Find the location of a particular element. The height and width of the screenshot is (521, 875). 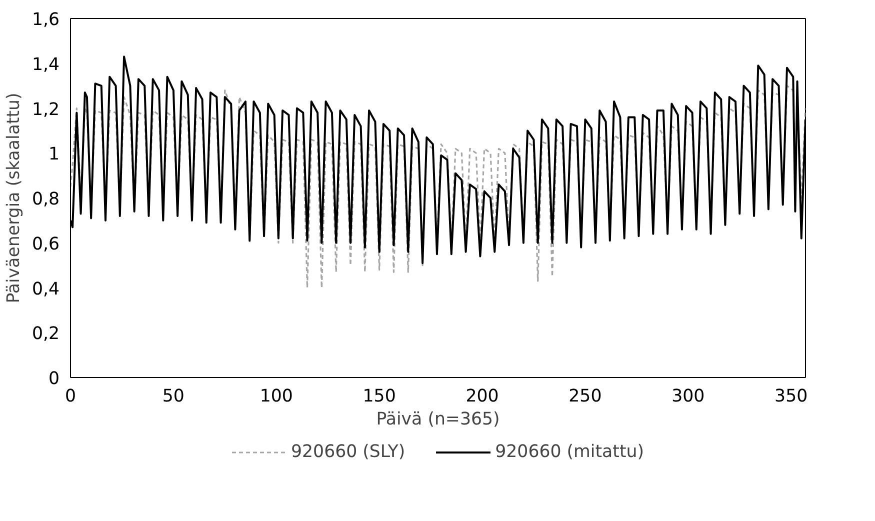

x-tick-label: 250 is located at coordinates (585, 396).